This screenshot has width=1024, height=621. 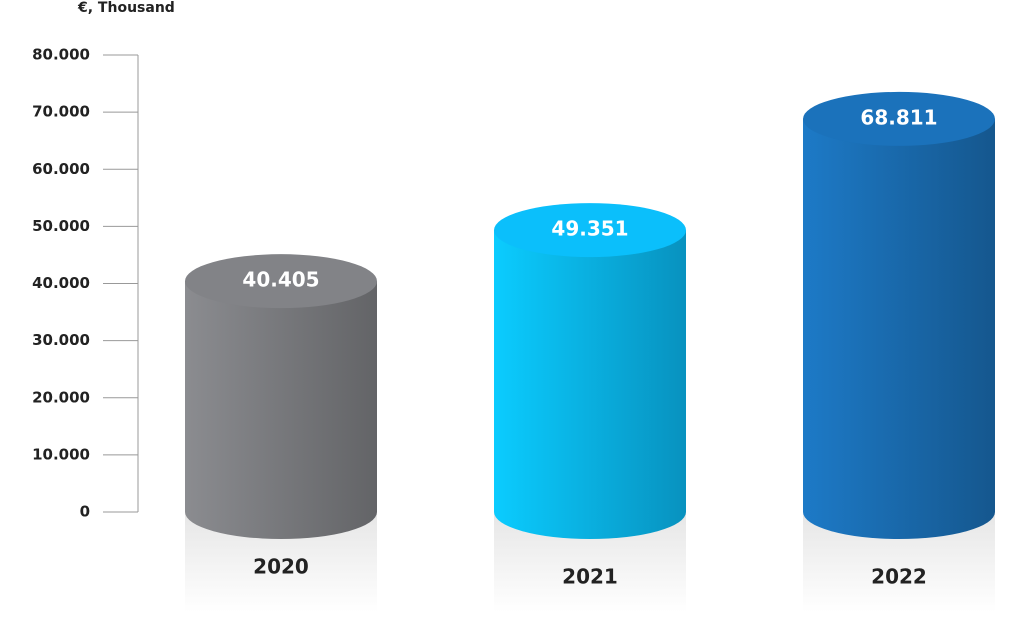 What do you see at coordinates (61, 397) in the screenshot?
I see `y-tick-label: 20.000` at bounding box center [61, 397].